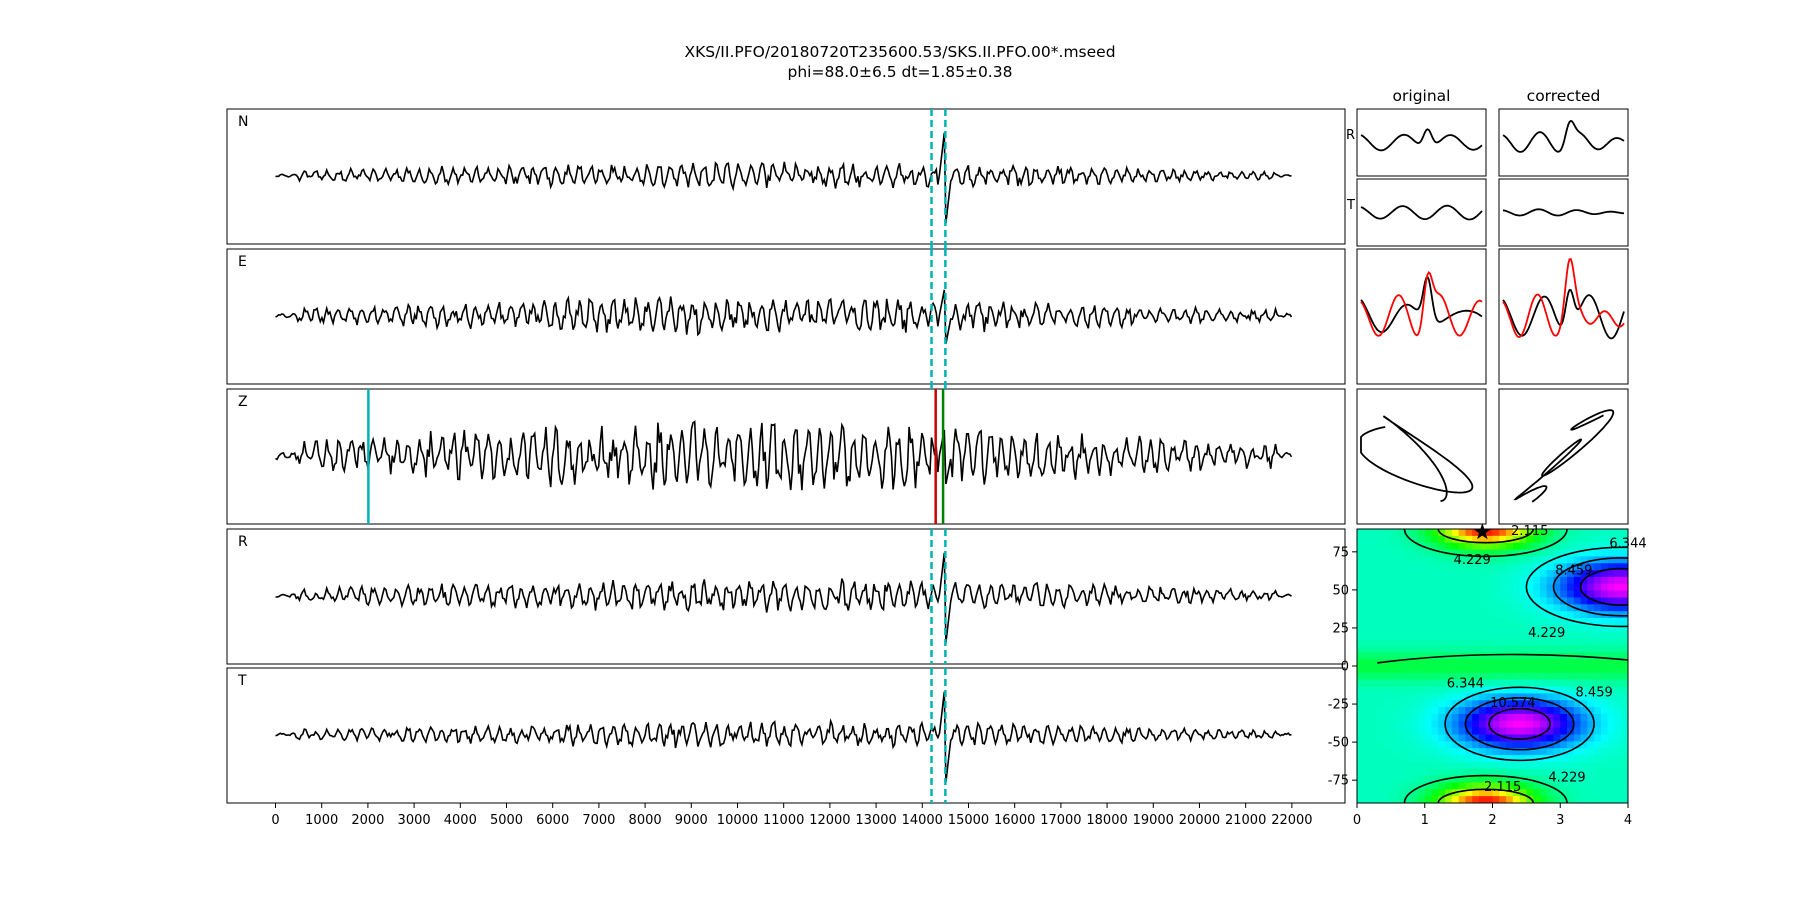 Image resolution: width=1800 pixels, height=900 pixels. What do you see at coordinates (783, 820) in the screenshot?
I see `x-tick-label: 11000` at bounding box center [783, 820].